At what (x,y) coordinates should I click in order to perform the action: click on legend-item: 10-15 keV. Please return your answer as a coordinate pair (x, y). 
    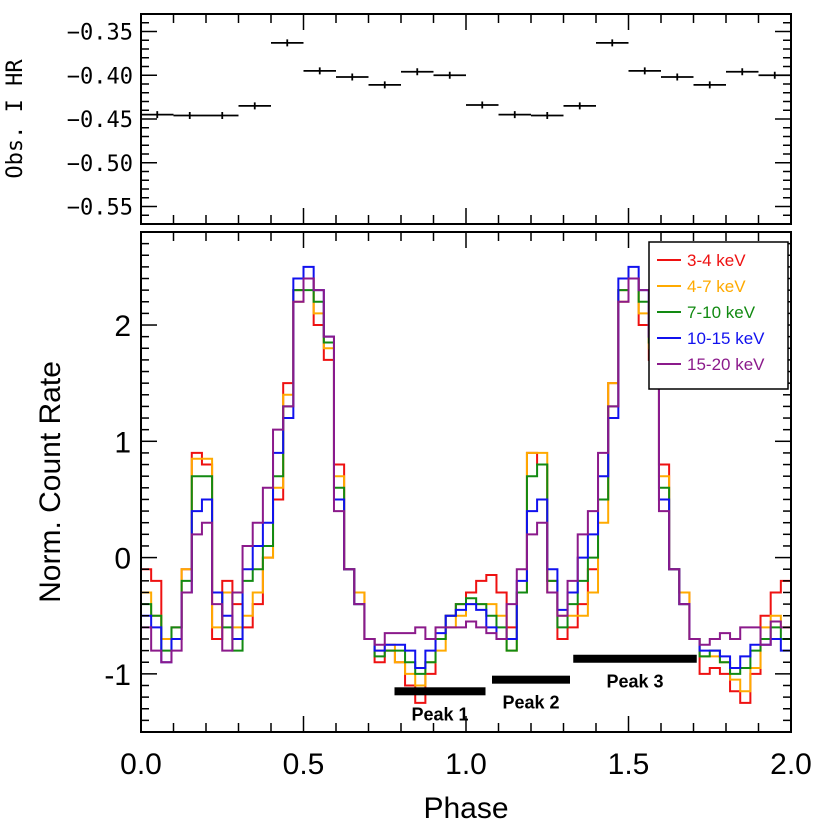
    Looking at the image, I should click on (711, 338).